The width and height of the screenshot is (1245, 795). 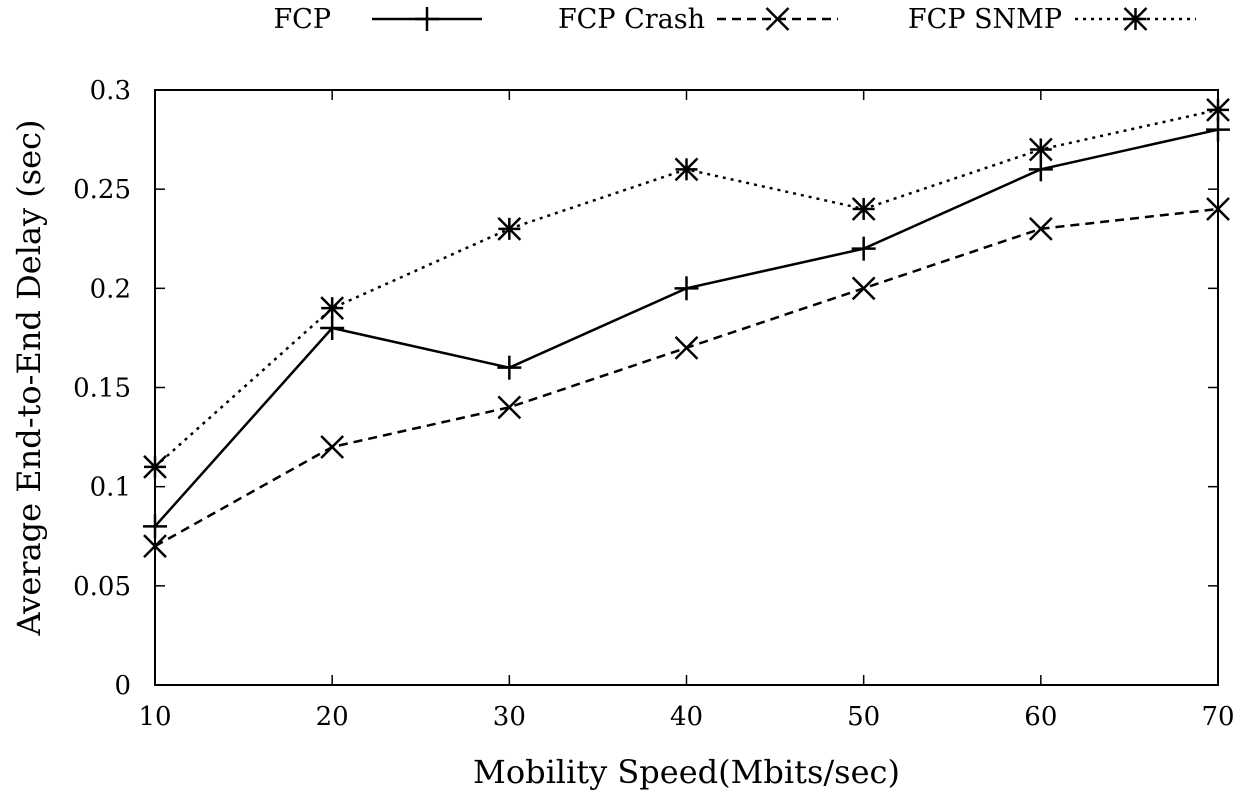 I want to click on legend-label: FCP SNMP, so click(x=985, y=19).